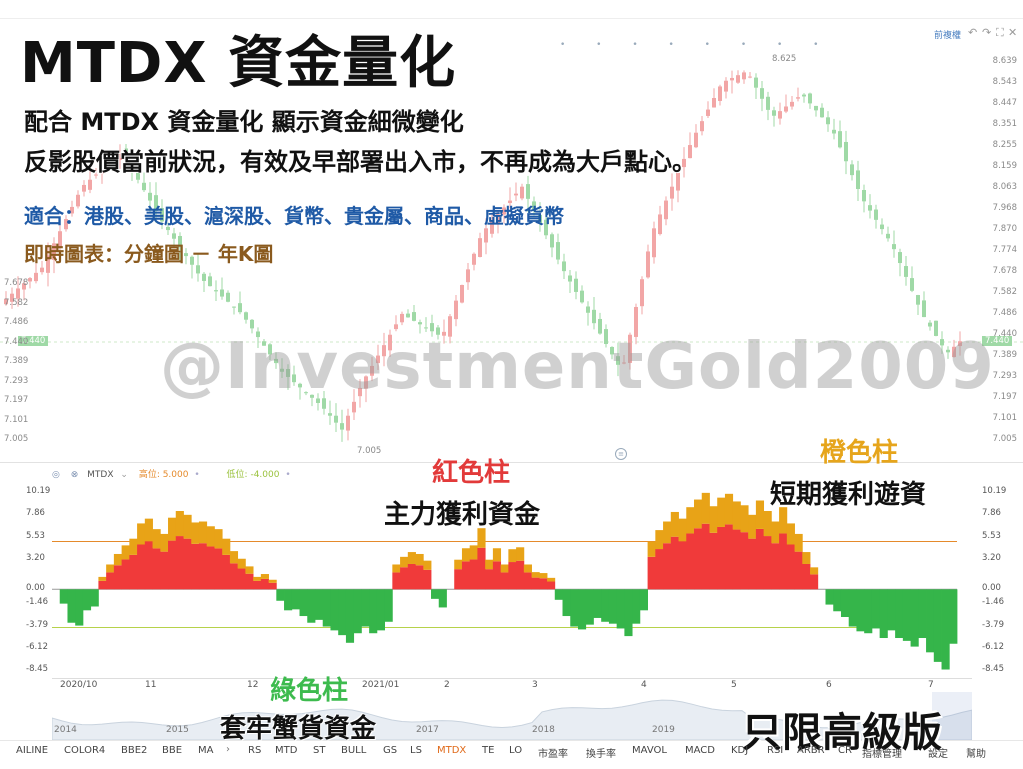  What do you see at coordinates (649, 750) in the screenshot?
I see `tab-mavol: MAVOL` at bounding box center [649, 750].